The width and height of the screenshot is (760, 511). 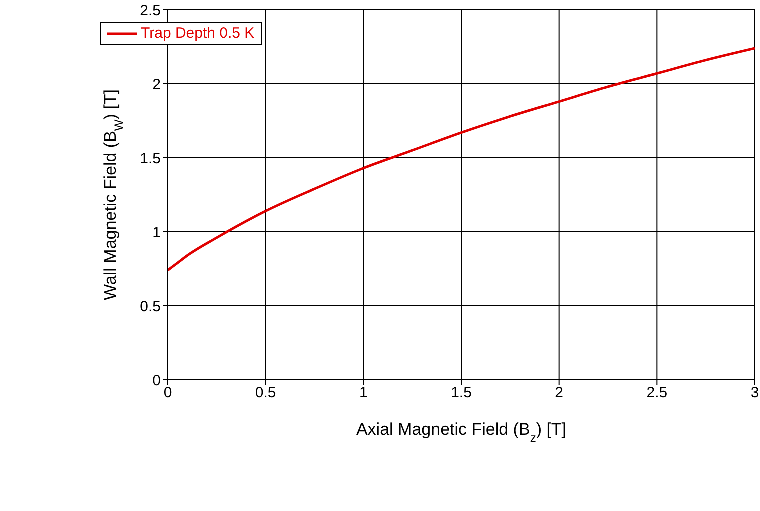 I want to click on y-tick-label: 1.5, so click(x=150, y=159).